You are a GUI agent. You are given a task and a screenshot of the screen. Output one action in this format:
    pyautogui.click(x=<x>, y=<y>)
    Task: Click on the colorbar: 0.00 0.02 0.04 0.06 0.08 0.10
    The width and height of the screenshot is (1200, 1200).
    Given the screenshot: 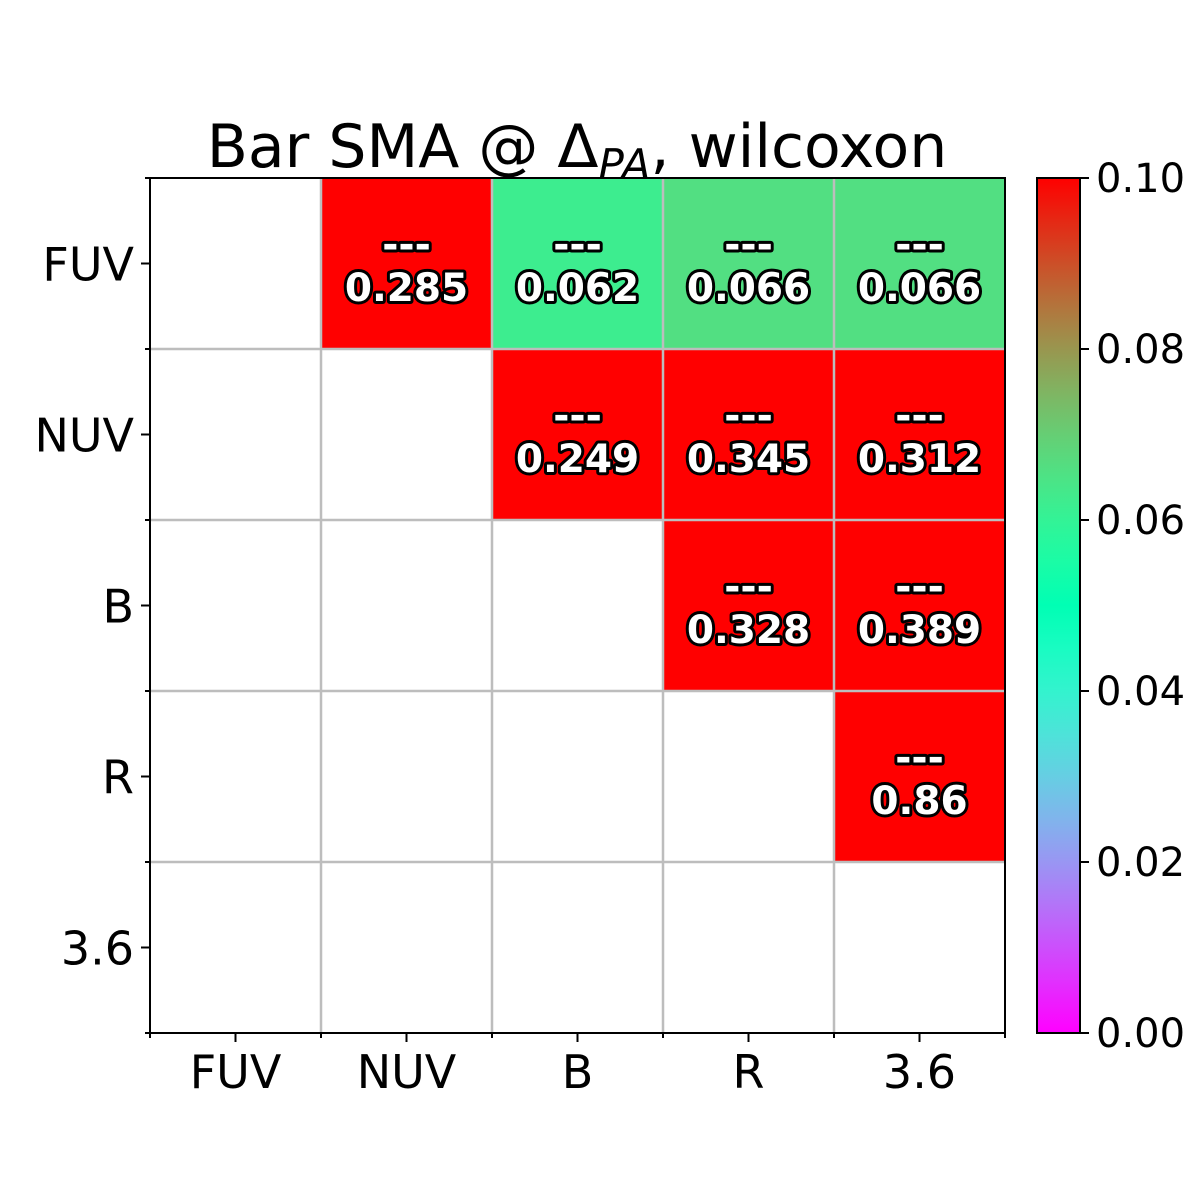 What is the action you would take?
    pyautogui.click(x=1110, y=606)
    